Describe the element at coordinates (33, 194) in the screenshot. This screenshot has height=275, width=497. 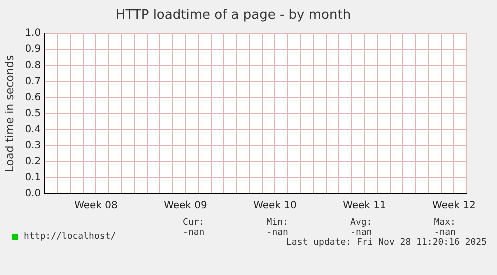
I see `y-tick-label: 0.0` at that location.